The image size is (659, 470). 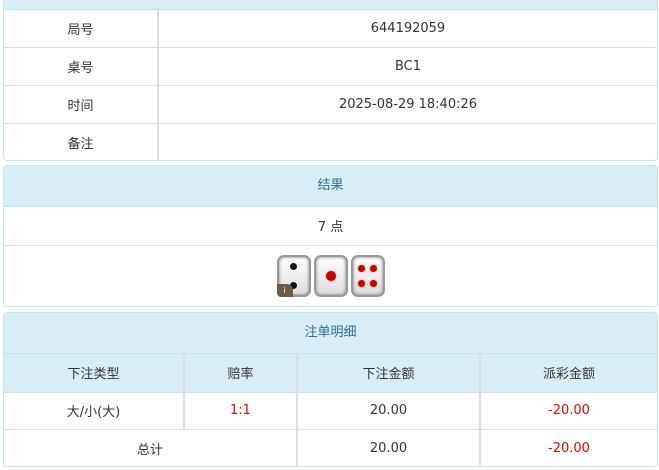 I want to click on dice-cell: i, so click(x=330, y=275).